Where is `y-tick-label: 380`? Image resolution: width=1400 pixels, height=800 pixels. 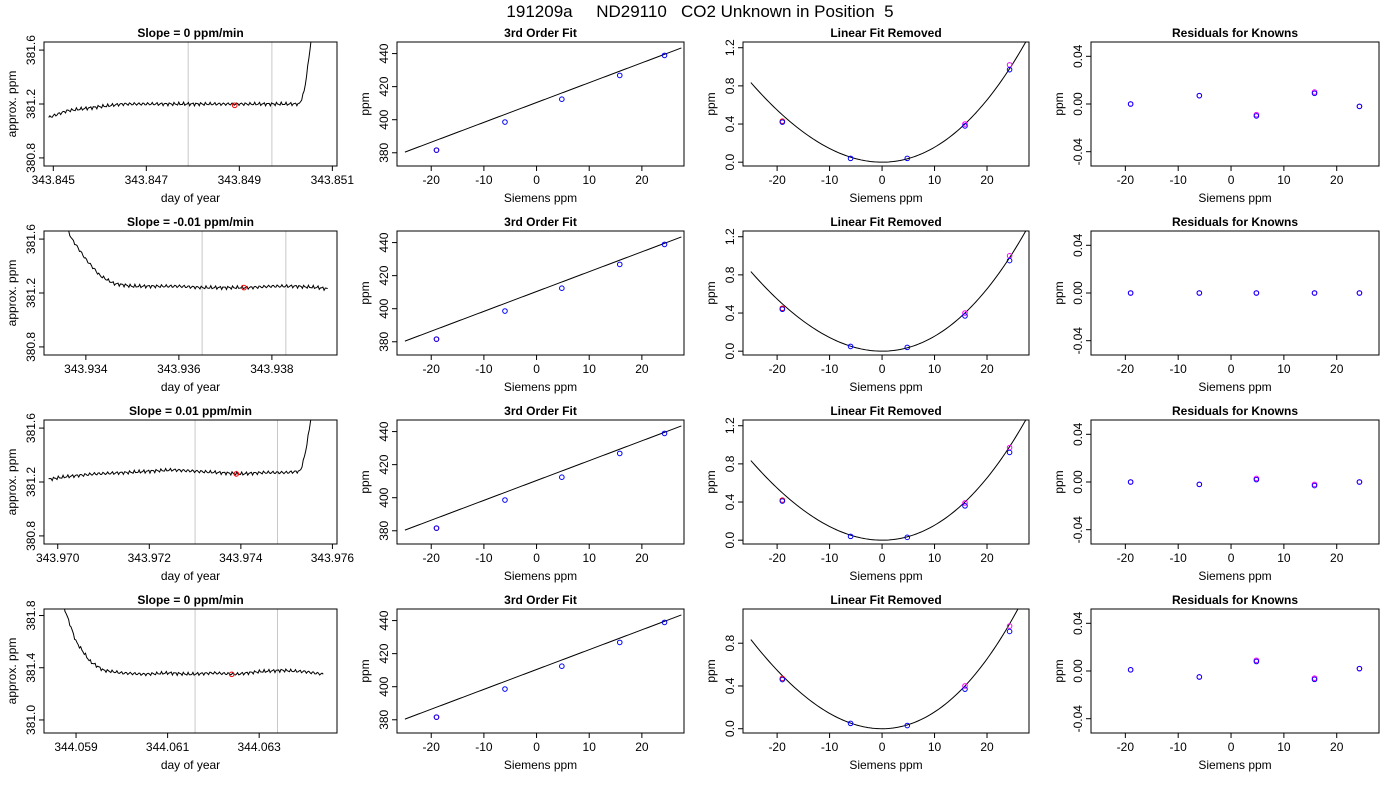
y-tick-label: 380 is located at coordinates (384, 152).